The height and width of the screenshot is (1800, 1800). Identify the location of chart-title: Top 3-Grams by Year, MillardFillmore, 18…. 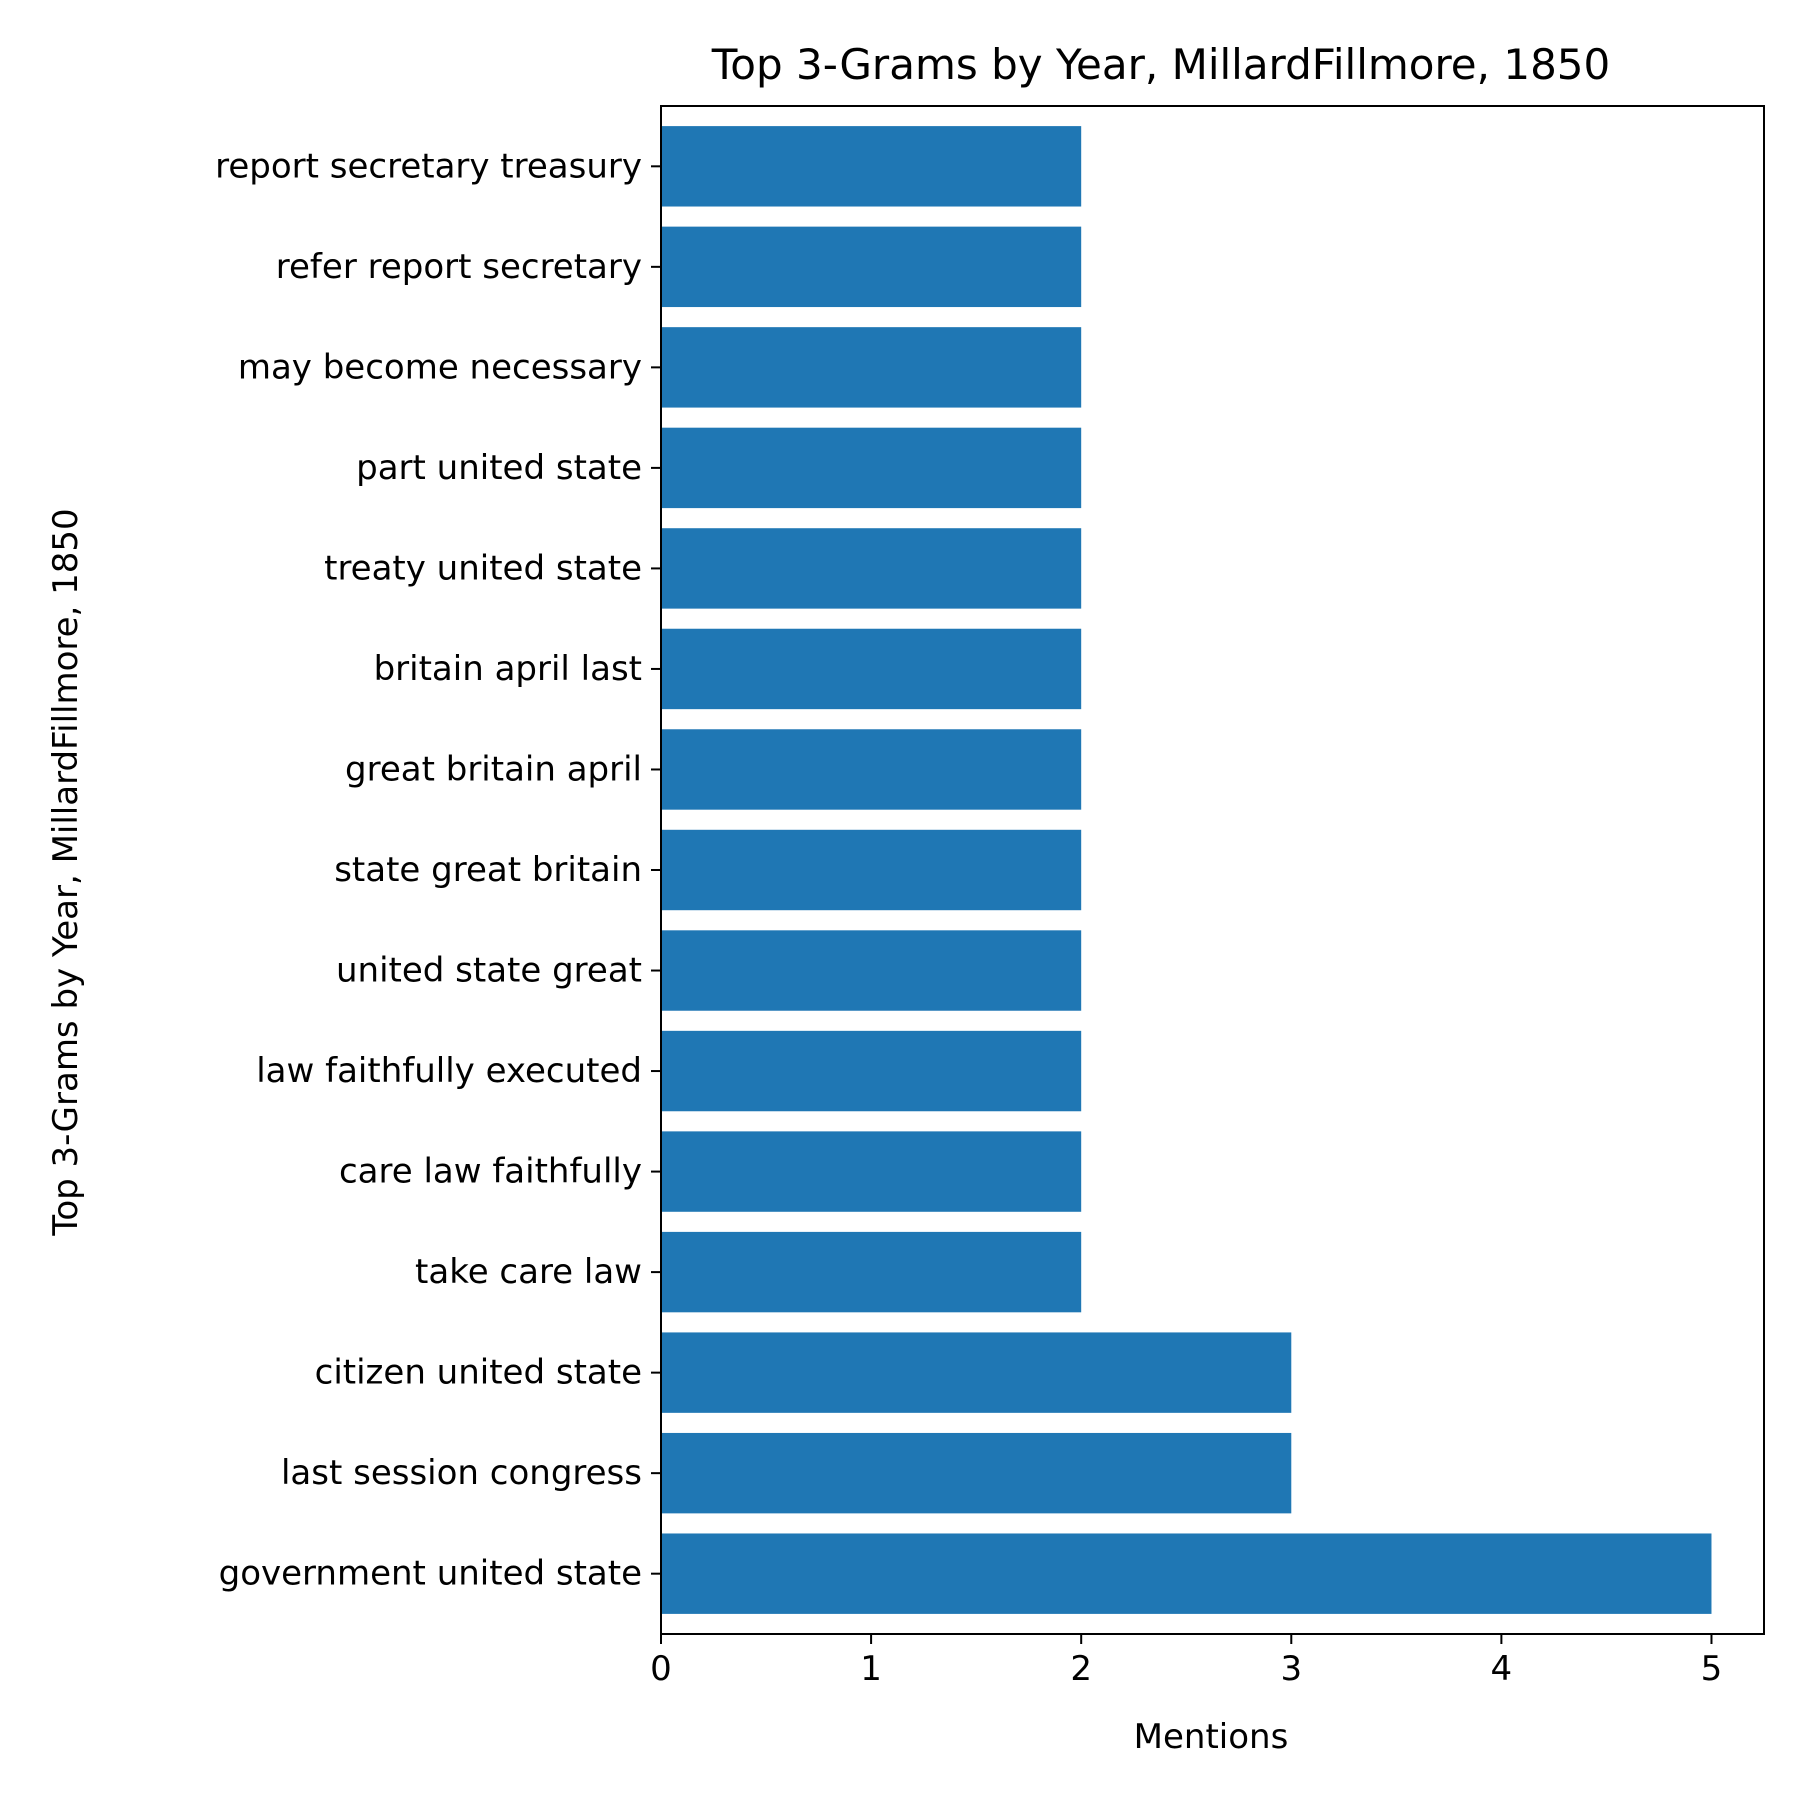
(1161, 64).